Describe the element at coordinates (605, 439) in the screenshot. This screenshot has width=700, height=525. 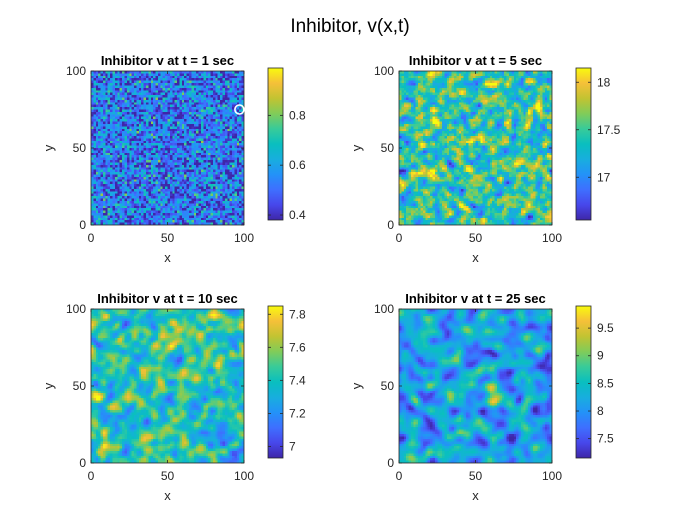
I see `colorbar-tick-label: 7.5` at that location.